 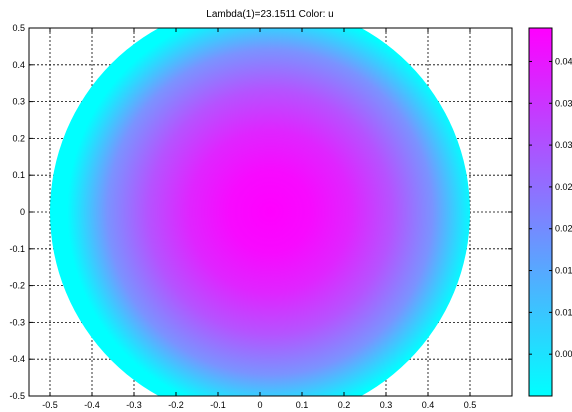 I want to click on colorbar-tick-label: 0.005, so click(x=563, y=354).